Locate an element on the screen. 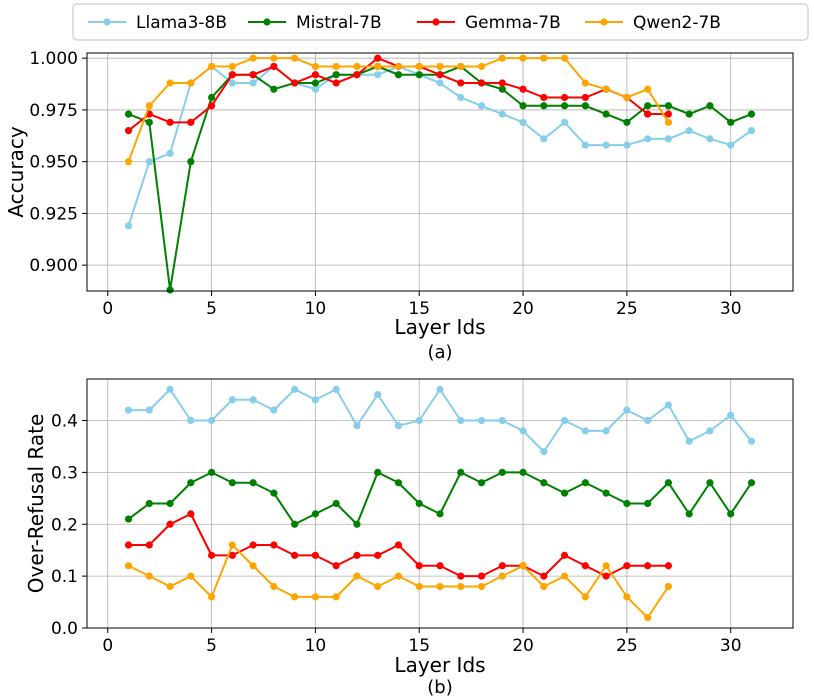 The width and height of the screenshot is (814, 699). y-tick-label: 0.975 is located at coordinates (53, 111).